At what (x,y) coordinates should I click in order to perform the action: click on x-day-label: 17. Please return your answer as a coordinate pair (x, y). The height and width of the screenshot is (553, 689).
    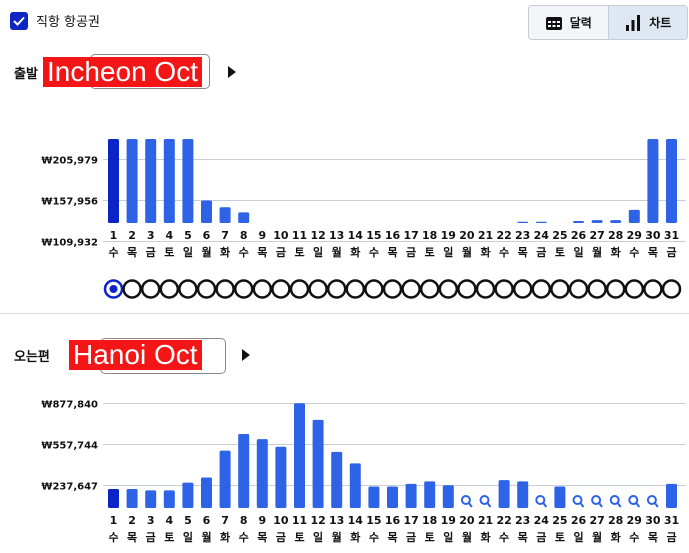
    Looking at the image, I should click on (410, 520).